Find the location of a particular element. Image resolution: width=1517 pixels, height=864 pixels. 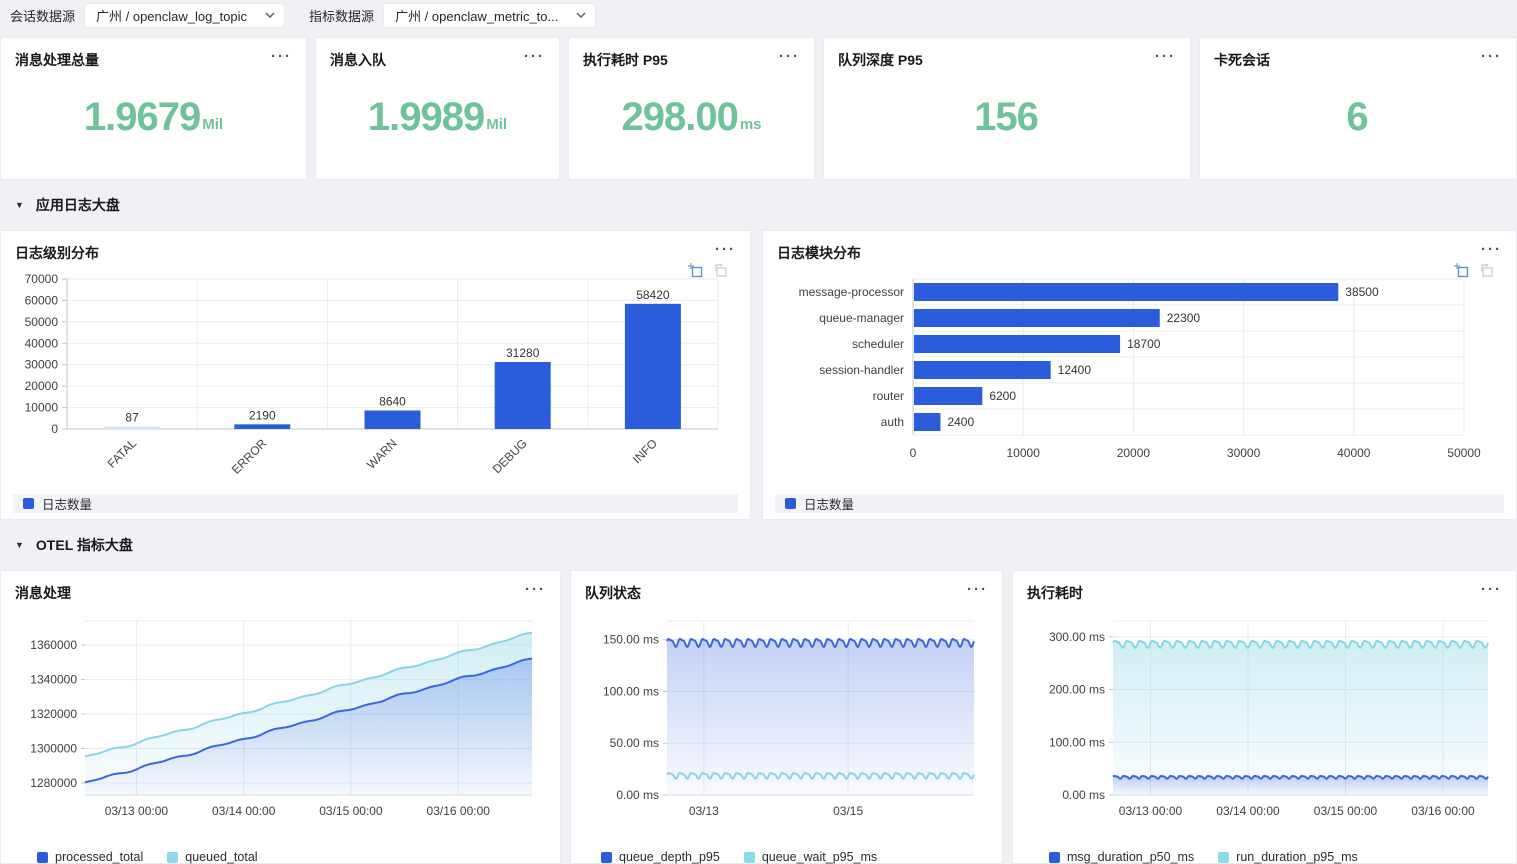

svg-text: 300.00 ms is located at coordinates (1077, 637).